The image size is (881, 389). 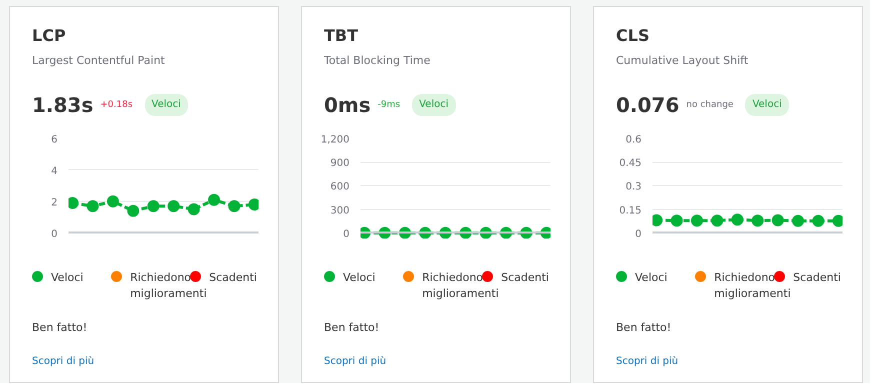 What do you see at coordinates (340, 164) in the screenshot?
I see `y-tick-label: 900` at bounding box center [340, 164].